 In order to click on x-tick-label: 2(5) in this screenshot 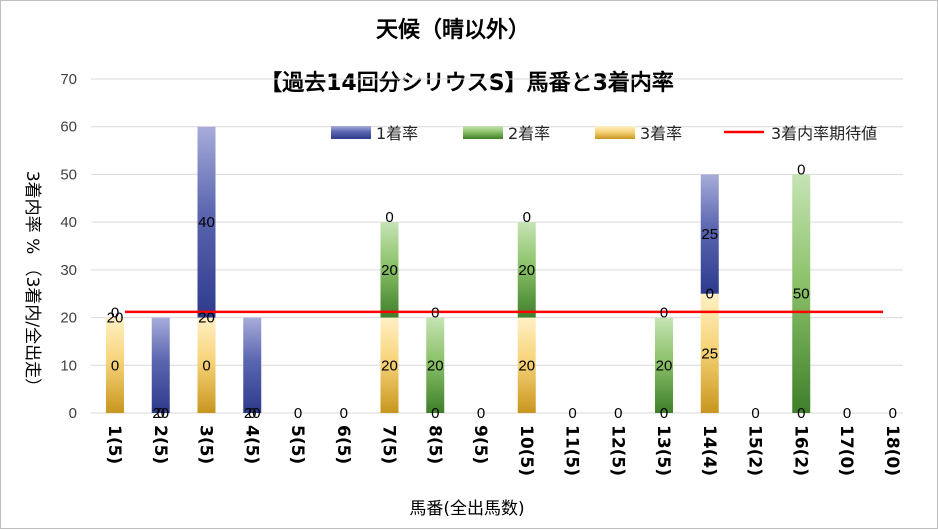, I will do `click(160, 444)`.